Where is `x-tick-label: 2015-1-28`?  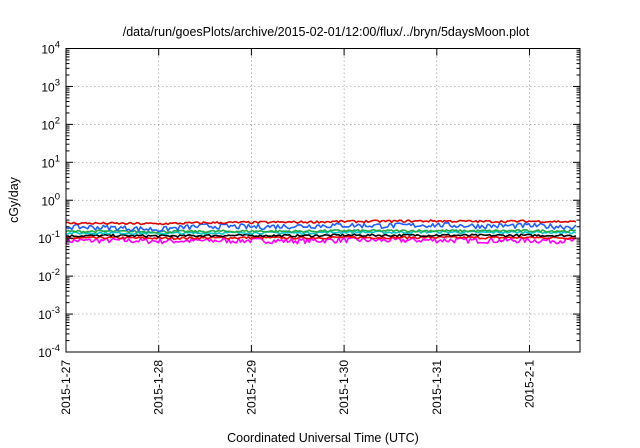 x-tick-label: 2015-1-28 is located at coordinates (159, 387).